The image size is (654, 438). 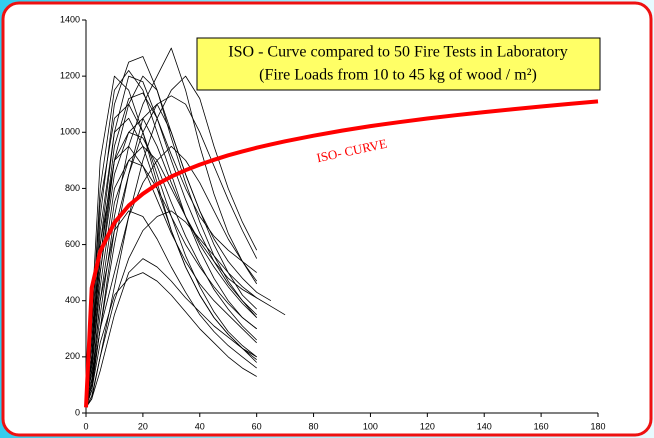 What do you see at coordinates (85, 426) in the screenshot?
I see `x-tick-label: 0` at bounding box center [85, 426].